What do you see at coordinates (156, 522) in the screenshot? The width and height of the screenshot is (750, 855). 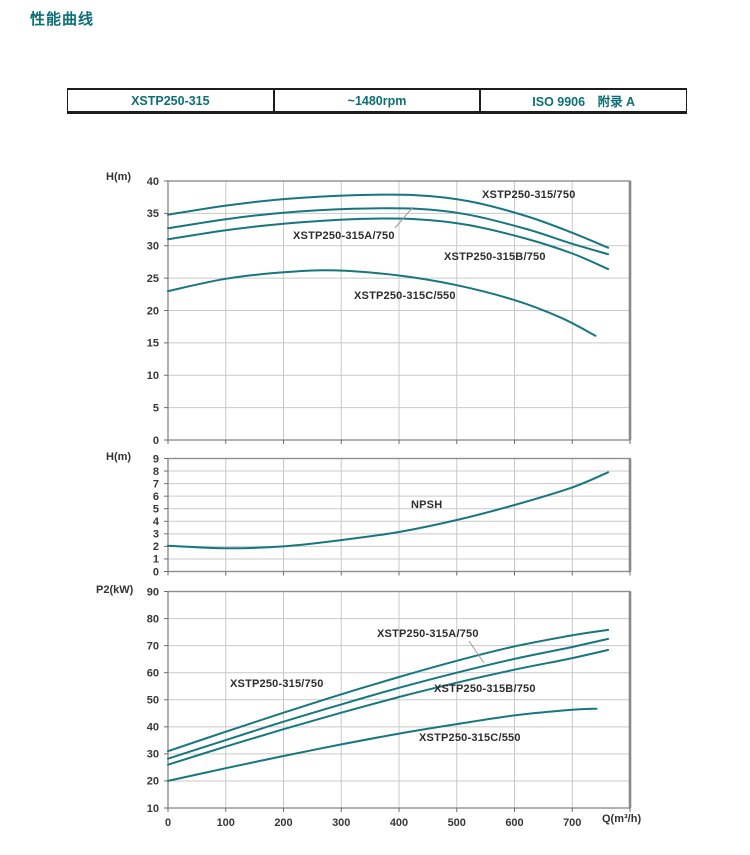 I see `y-tick-label: 4` at bounding box center [156, 522].